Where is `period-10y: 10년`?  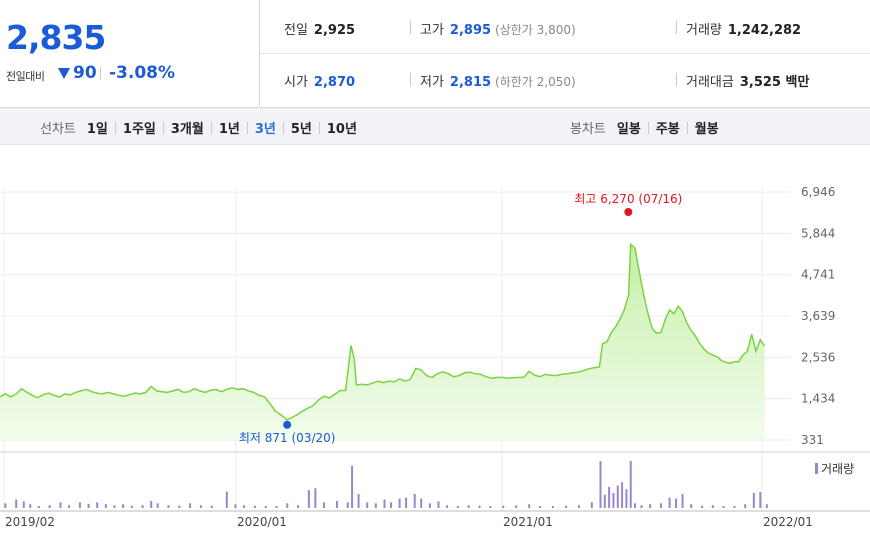 period-10y: 10년 is located at coordinates (341, 129).